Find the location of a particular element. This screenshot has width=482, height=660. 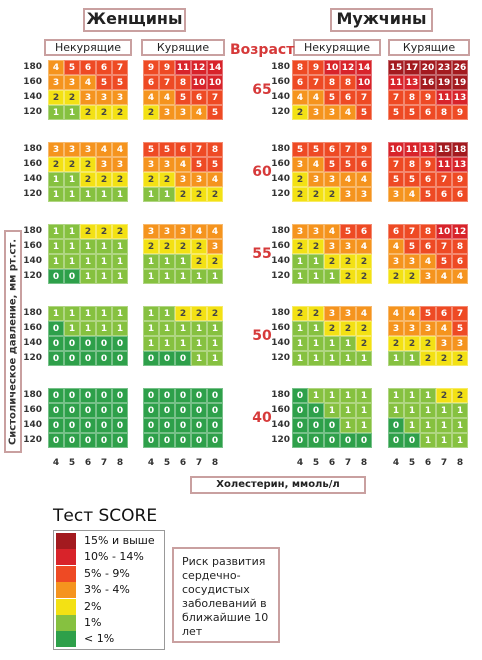

score-grid-men-smoking-age-55: 6 7 8 10 12 4 5 6 7 8 3 3 4 5 6 2 2 3 4 4 is located at coordinates (428, 254).